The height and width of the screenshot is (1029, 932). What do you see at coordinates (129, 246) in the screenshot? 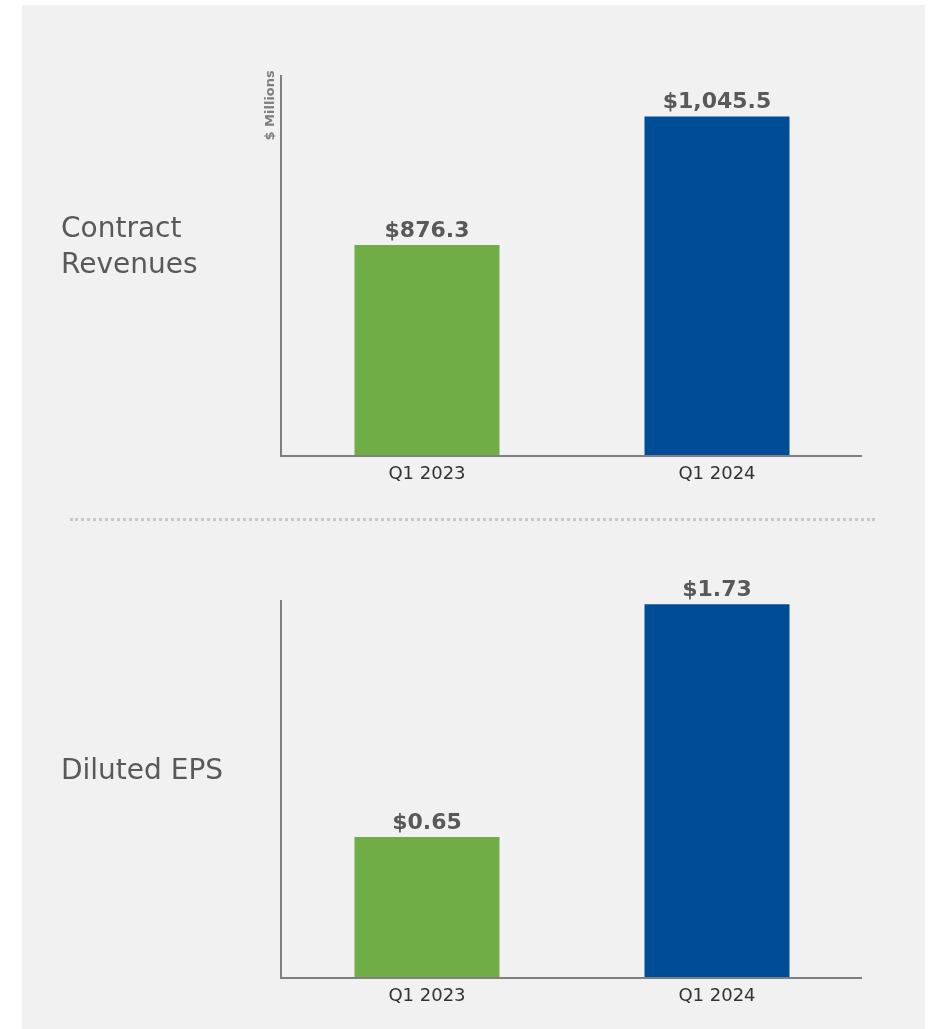
I see `text: Contract Revenues` at bounding box center [129, 246].